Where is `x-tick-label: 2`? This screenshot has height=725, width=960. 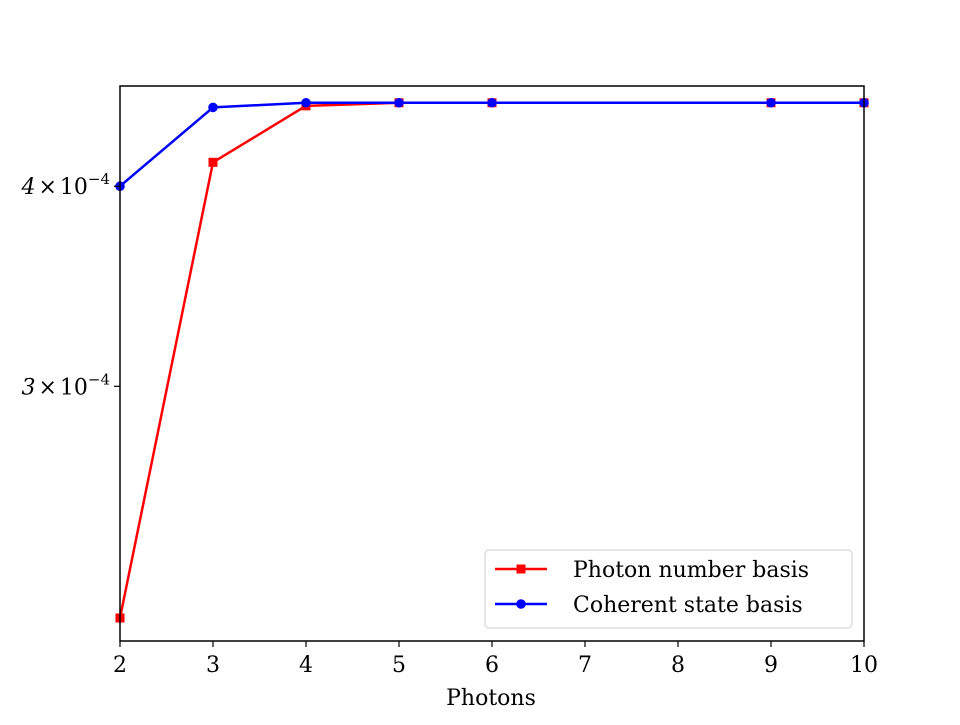 x-tick-label: 2 is located at coordinates (120, 665).